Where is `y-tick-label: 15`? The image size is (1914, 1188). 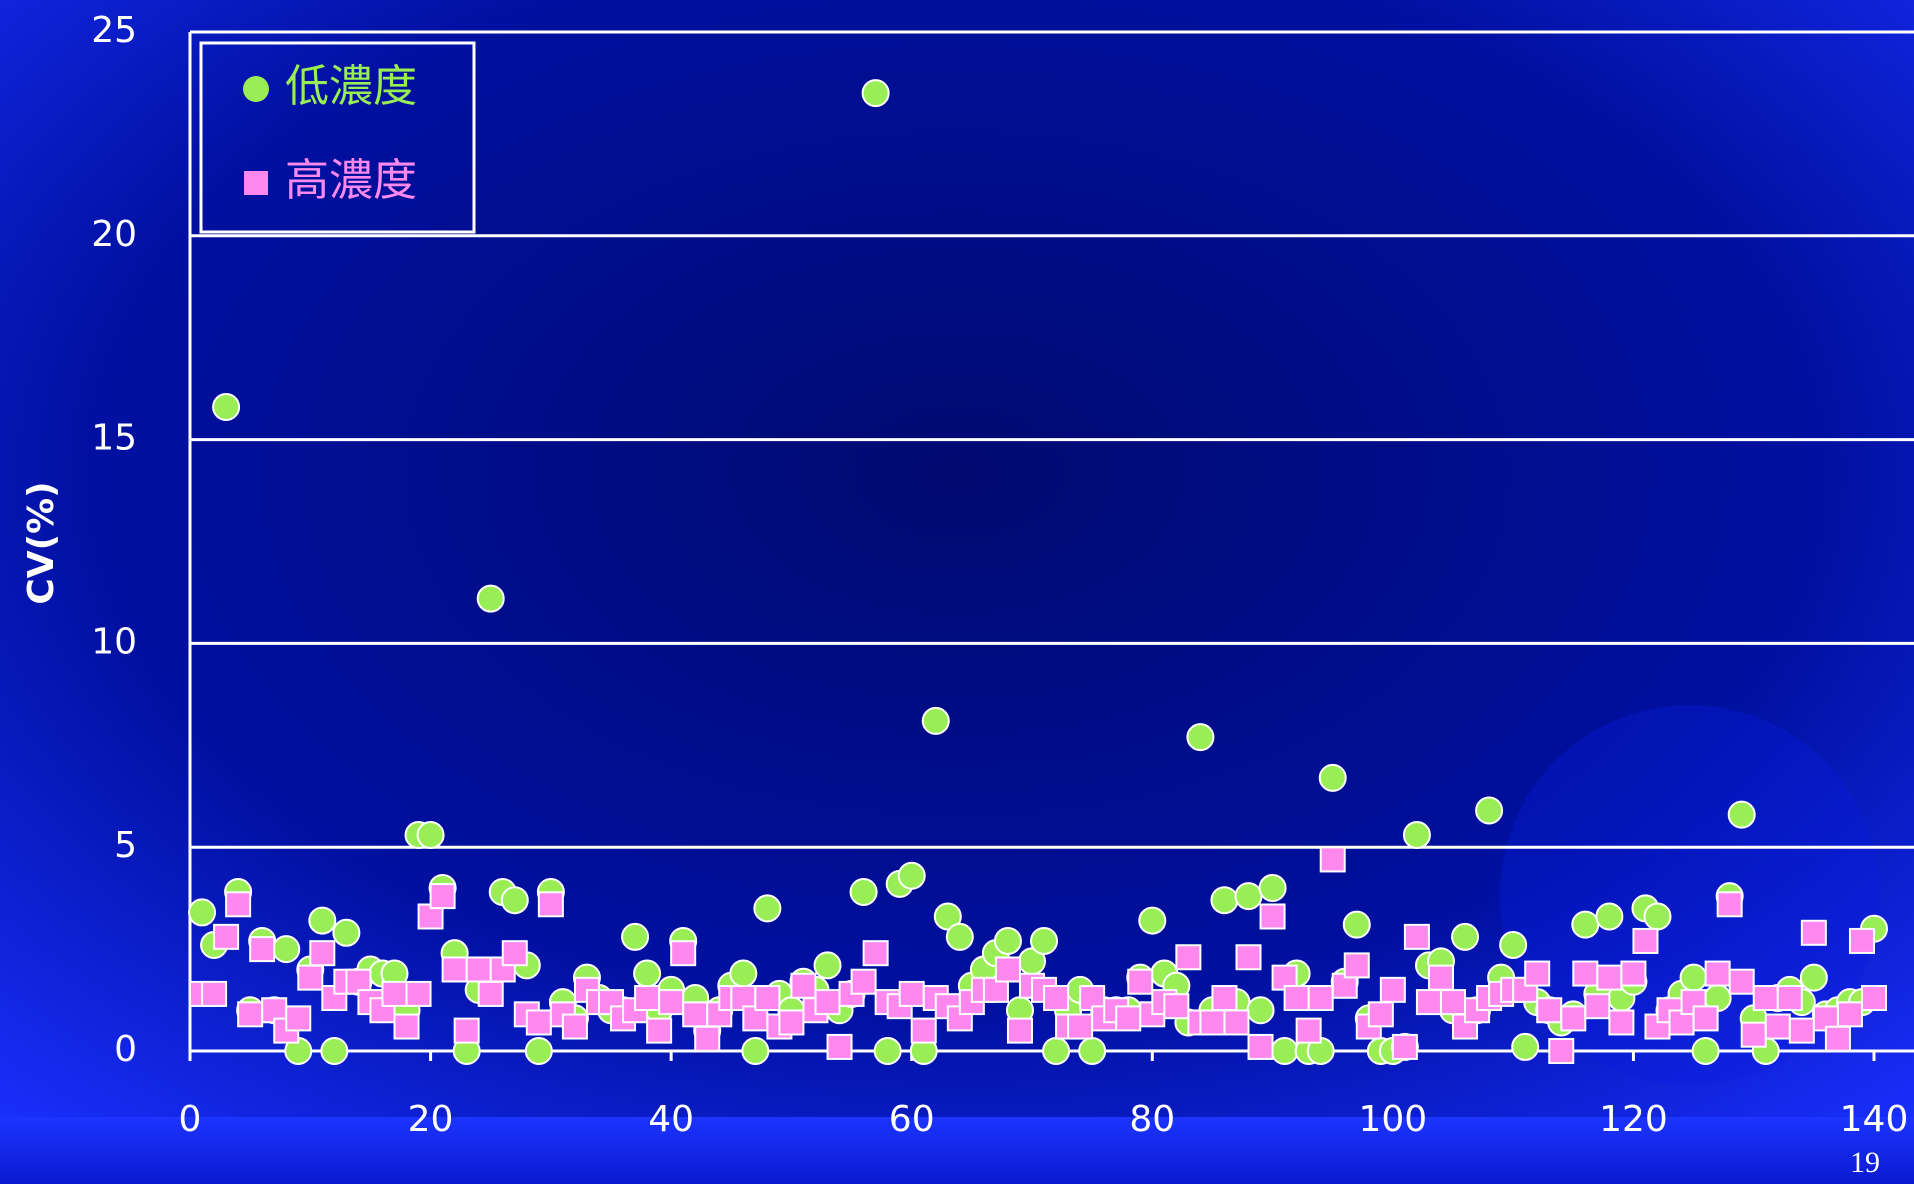 y-tick-label: 15 is located at coordinates (114, 438).